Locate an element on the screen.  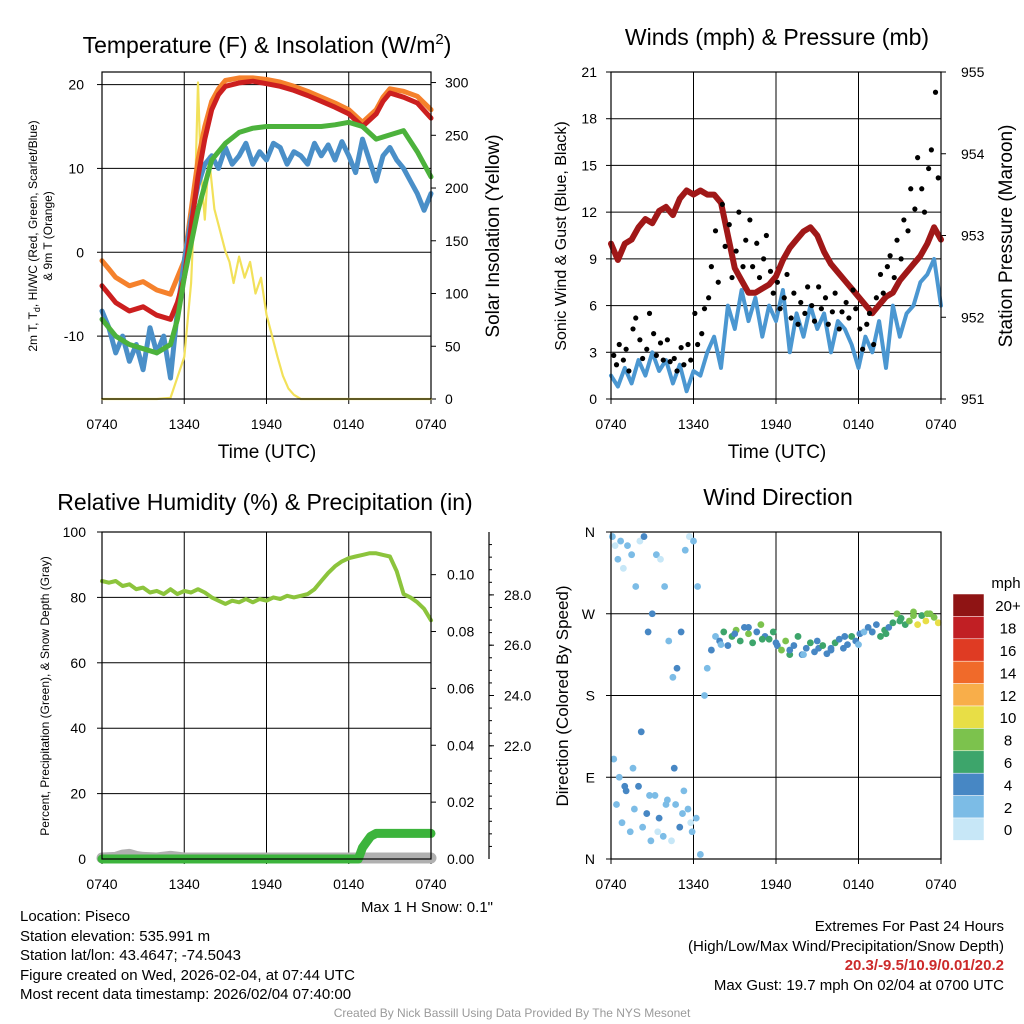
snow-note: Max 1 H Snow: 0.1" is located at coordinates (427, 907).